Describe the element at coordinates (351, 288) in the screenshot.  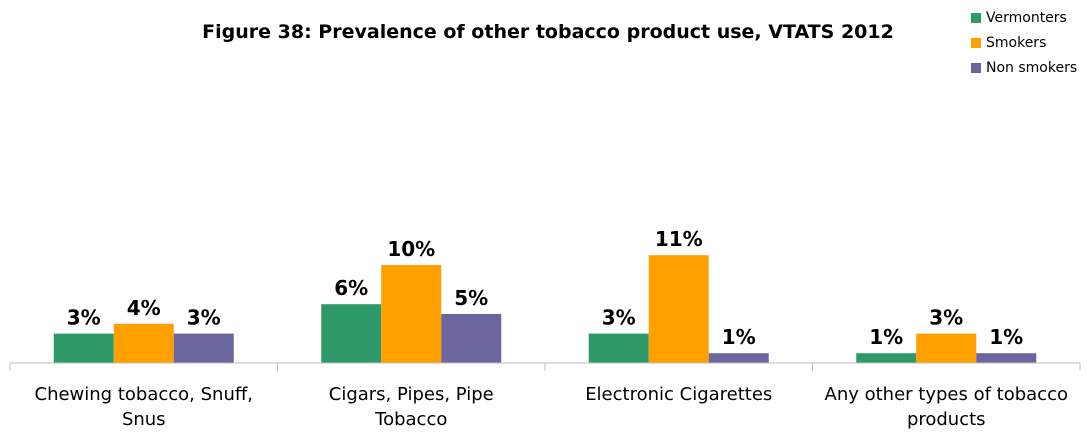
I see `data-label: 6%` at that location.